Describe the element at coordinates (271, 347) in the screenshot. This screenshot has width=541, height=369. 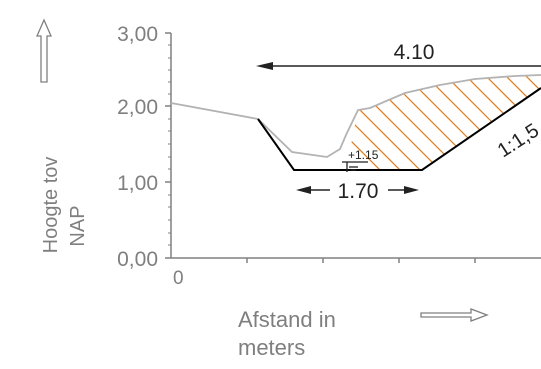
I see `x-axis-title-line2: meters` at that location.